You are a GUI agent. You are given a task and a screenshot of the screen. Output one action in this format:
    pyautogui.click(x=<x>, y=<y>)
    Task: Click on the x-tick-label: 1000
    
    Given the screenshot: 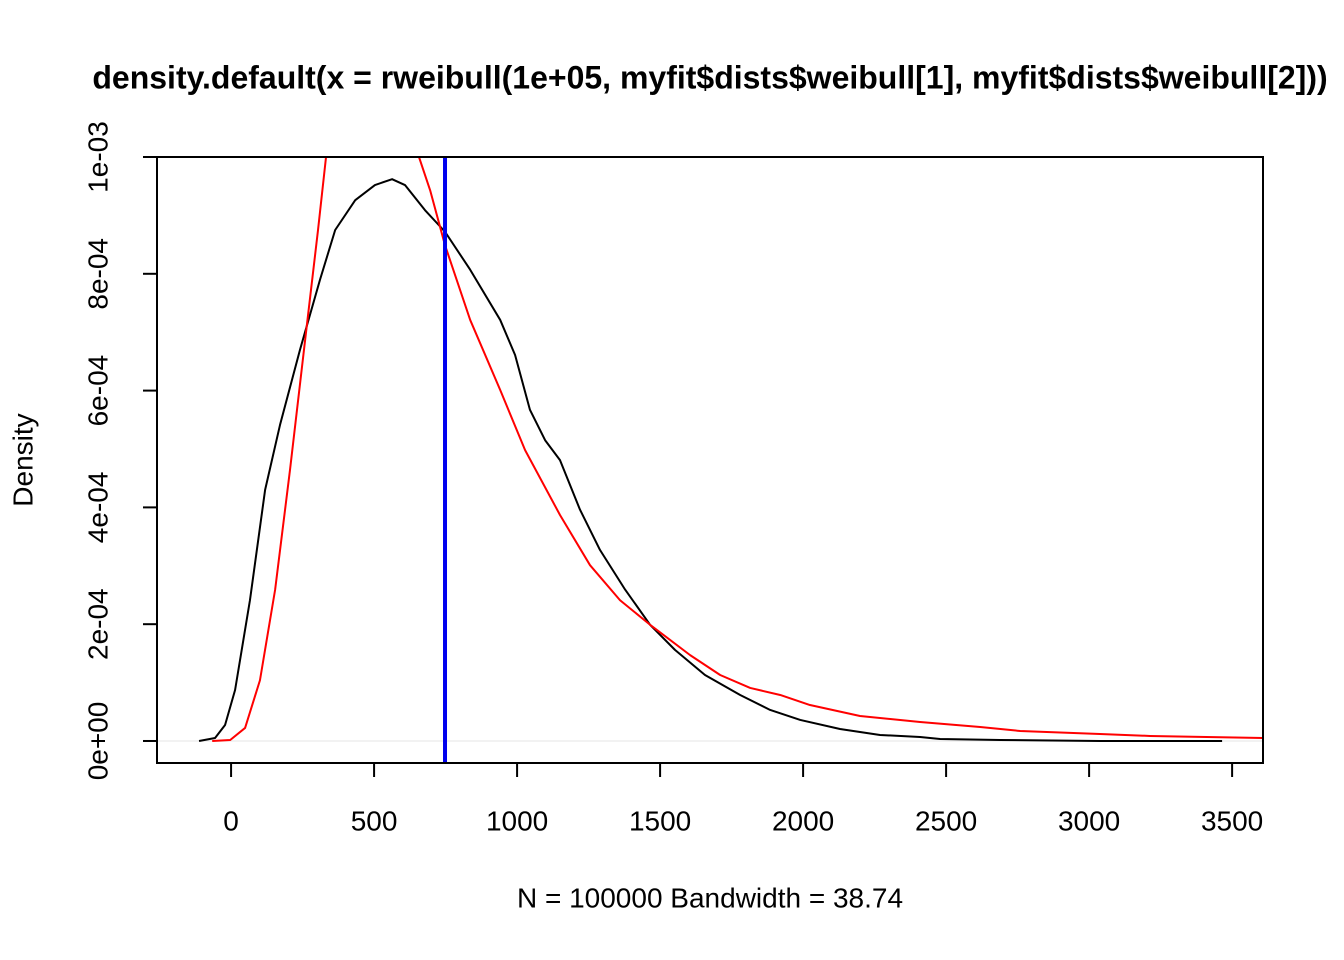 What is the action you would take?
    pyautogui.click(x=517, y=820)
    